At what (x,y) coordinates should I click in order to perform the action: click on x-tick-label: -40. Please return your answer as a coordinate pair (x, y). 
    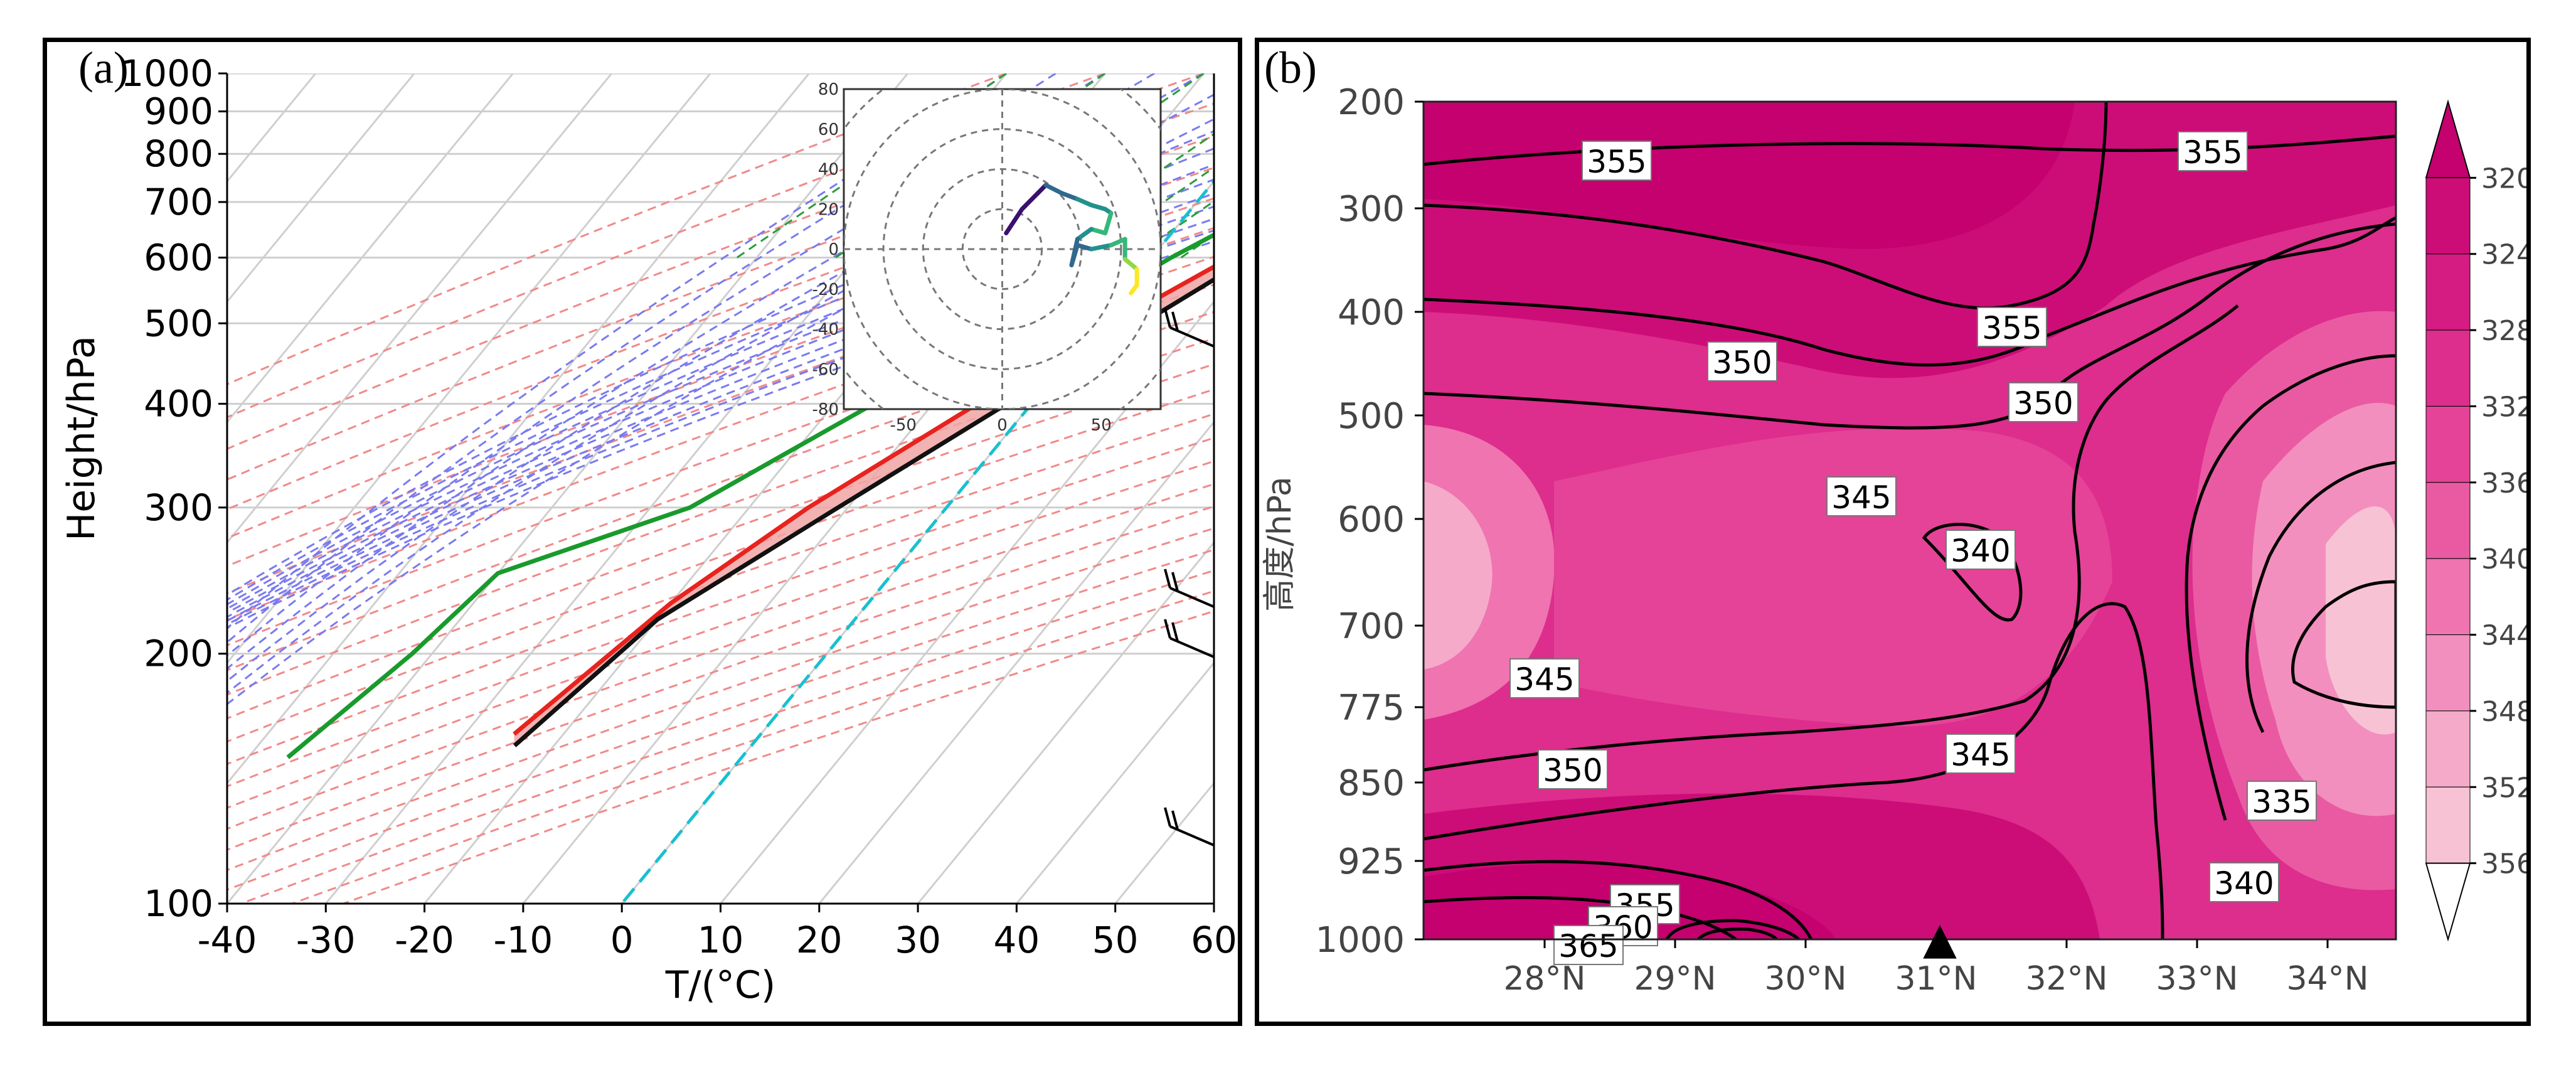
    Looking at the image, I should click on (228, 940).